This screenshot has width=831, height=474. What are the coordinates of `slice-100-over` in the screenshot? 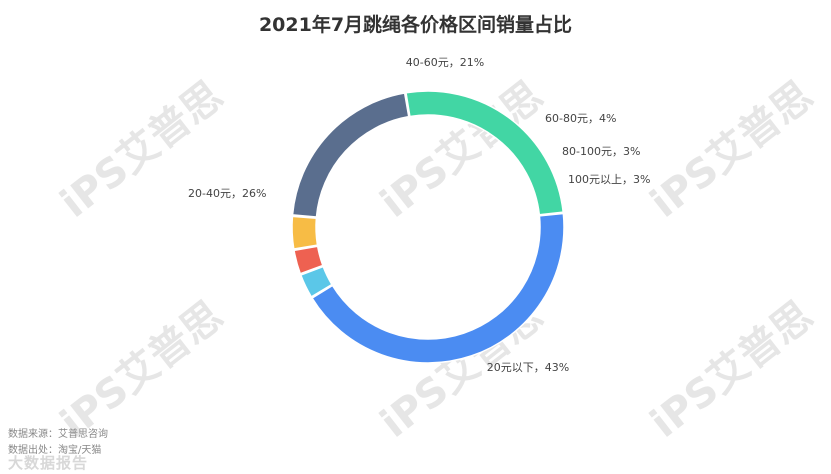 It's located at (316, 281).